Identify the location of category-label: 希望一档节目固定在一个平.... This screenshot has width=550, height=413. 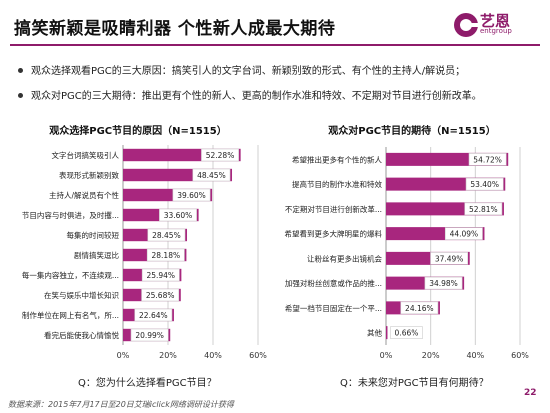
(333, 308).